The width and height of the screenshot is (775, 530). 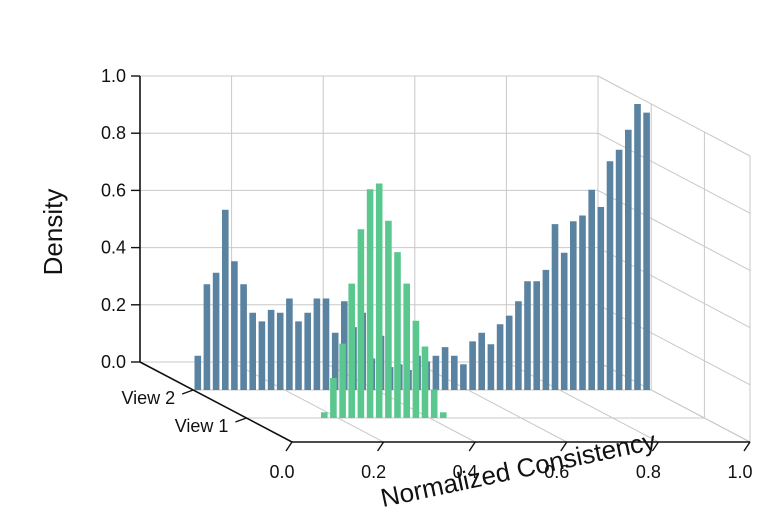 What do you see at coordinates (465, 472) in the screenshot?
I see `x-tick-label: 0.4` at bounding box center [465, 472].